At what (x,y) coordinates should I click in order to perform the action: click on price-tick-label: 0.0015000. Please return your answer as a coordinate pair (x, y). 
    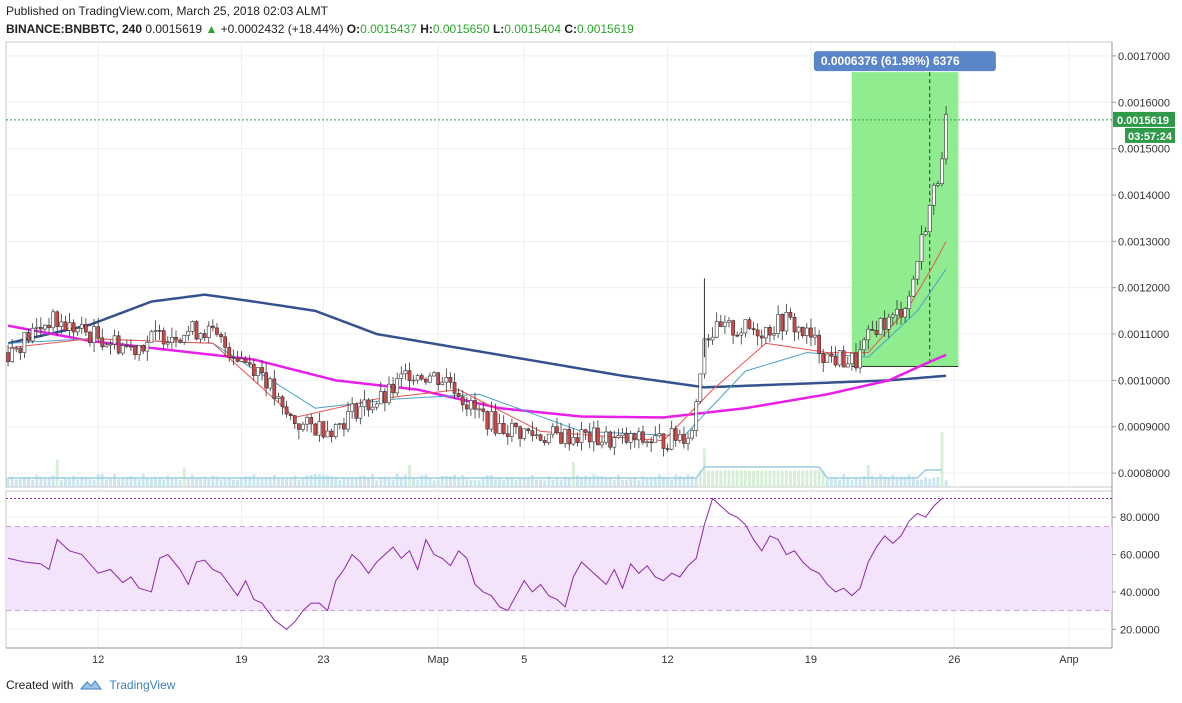
    Looking at the image, I should click on (1144, 150).